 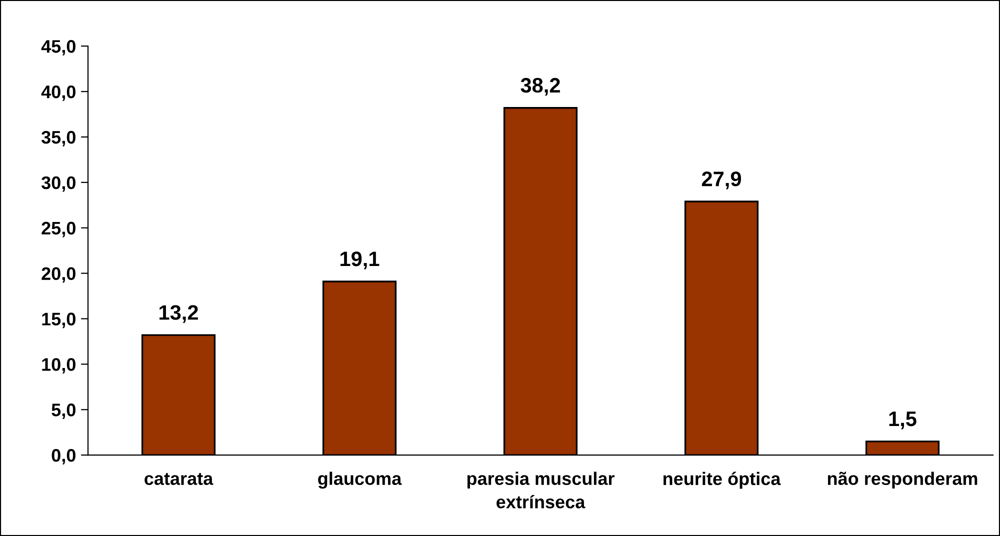 What do you see at coordinates (59, 366) in the screenshot?
I see `y-tick-label: 10,0` at bounding box center [59, 366].